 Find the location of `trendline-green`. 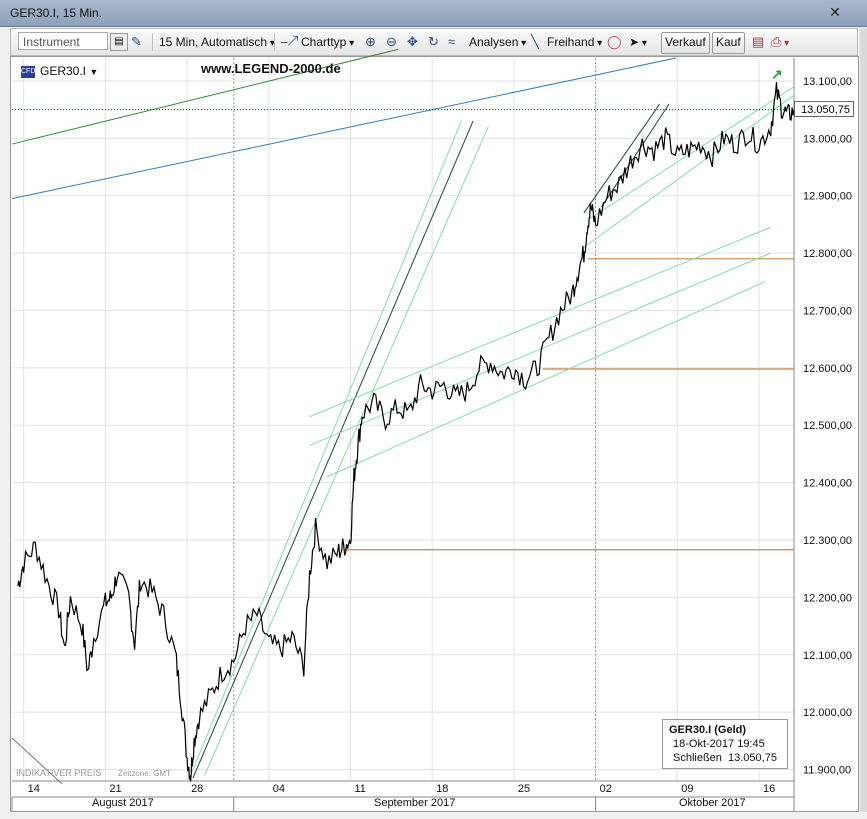

trendline-green is located at coordinates (205, 96).